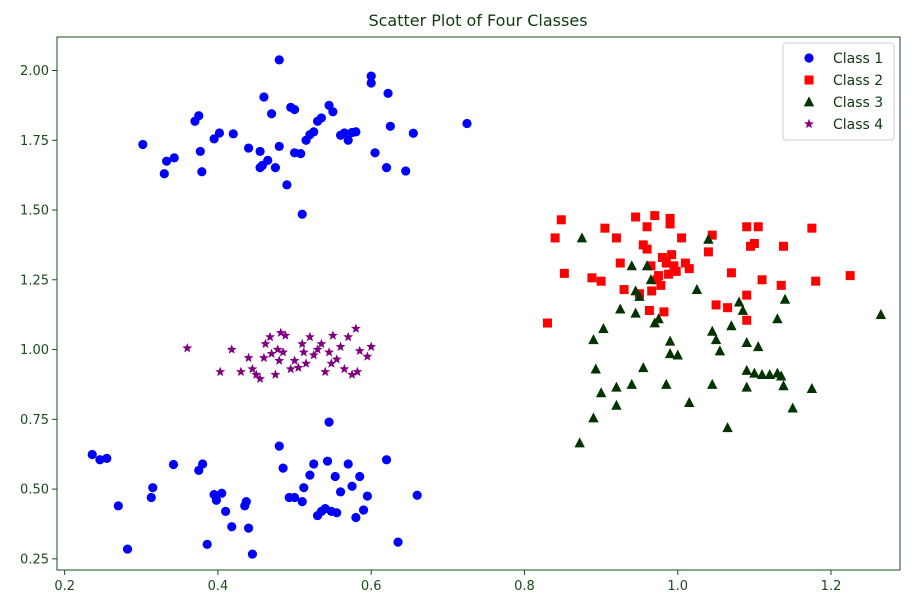  Describe the element at coordinates (218, 586) in the screenshot. I see `x-tick-label: 0.4` at that location.